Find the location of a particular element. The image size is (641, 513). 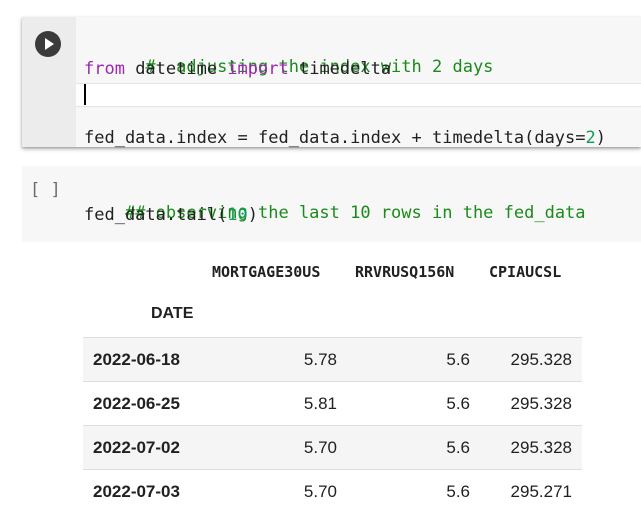

keyword-import: import is located at coordinates (258, 69).